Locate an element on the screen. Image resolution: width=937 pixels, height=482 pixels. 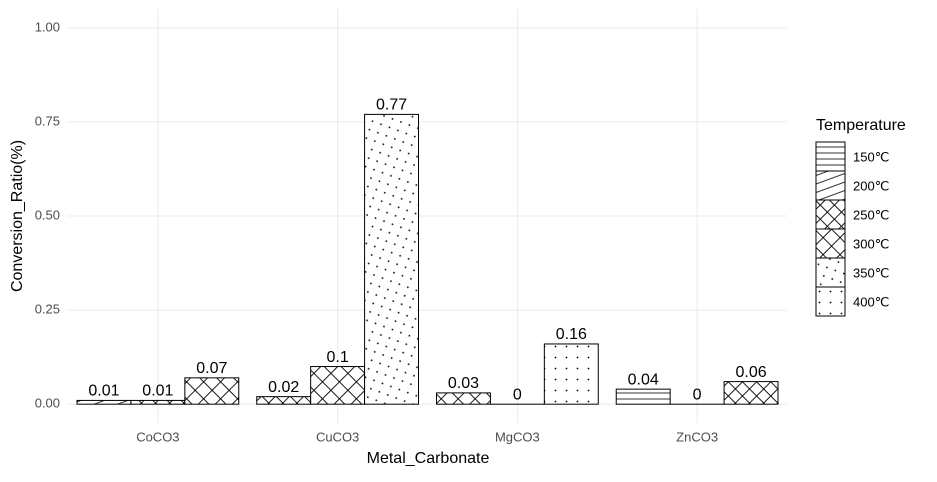
x-tick-label: ZnCO3 is located at coordinates (697, 436).